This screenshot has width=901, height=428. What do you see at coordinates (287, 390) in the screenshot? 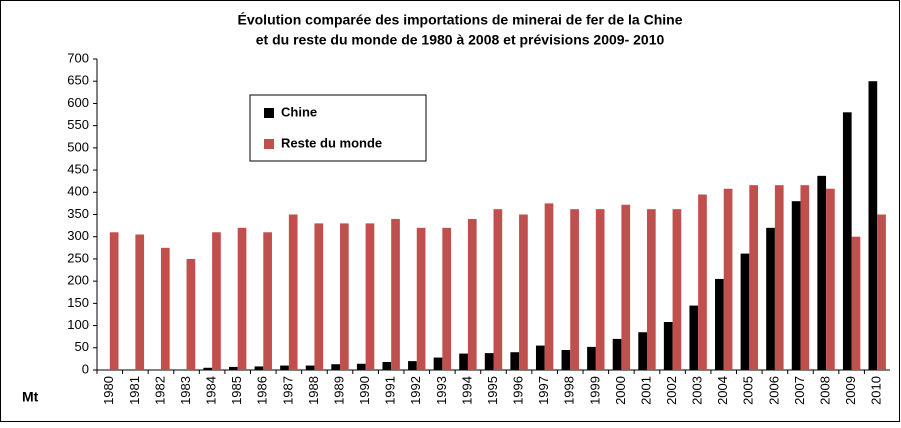
I see `x-tick-label: 1987` at bounding box center [287, 390].